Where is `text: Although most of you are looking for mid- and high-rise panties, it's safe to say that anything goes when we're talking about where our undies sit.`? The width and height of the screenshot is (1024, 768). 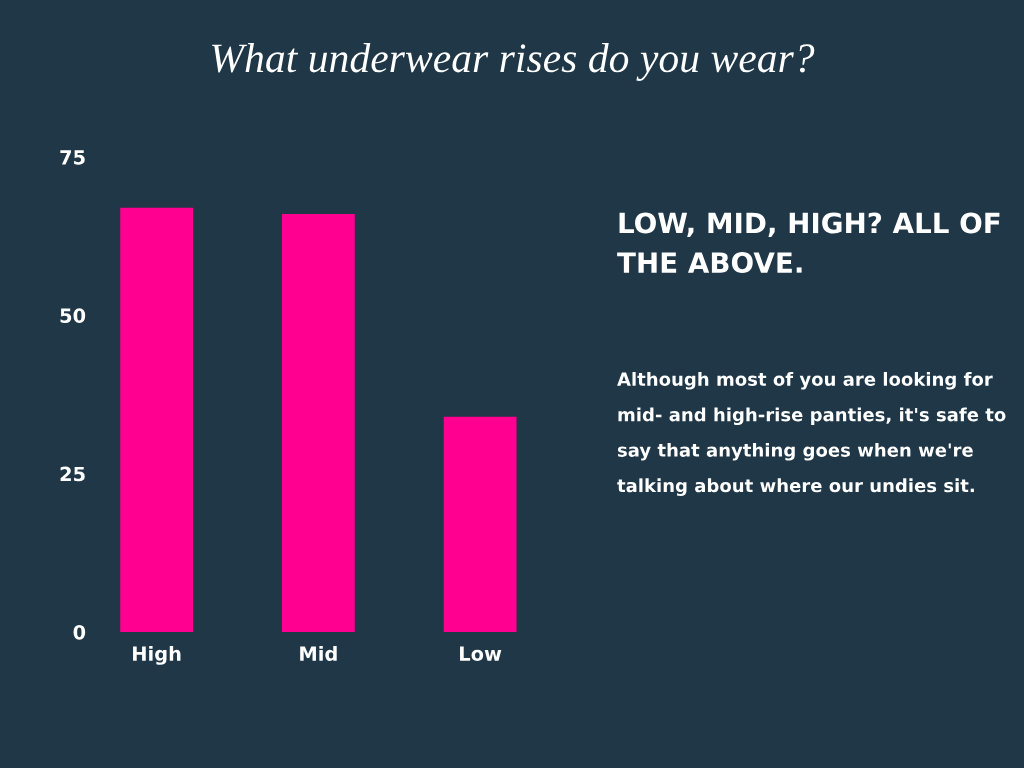 text: Although most of you are looking for mid- and high-rise panties, it's safe to say that anything goes when we're talking about where our undies sit. is located at coordinates (811, 434).